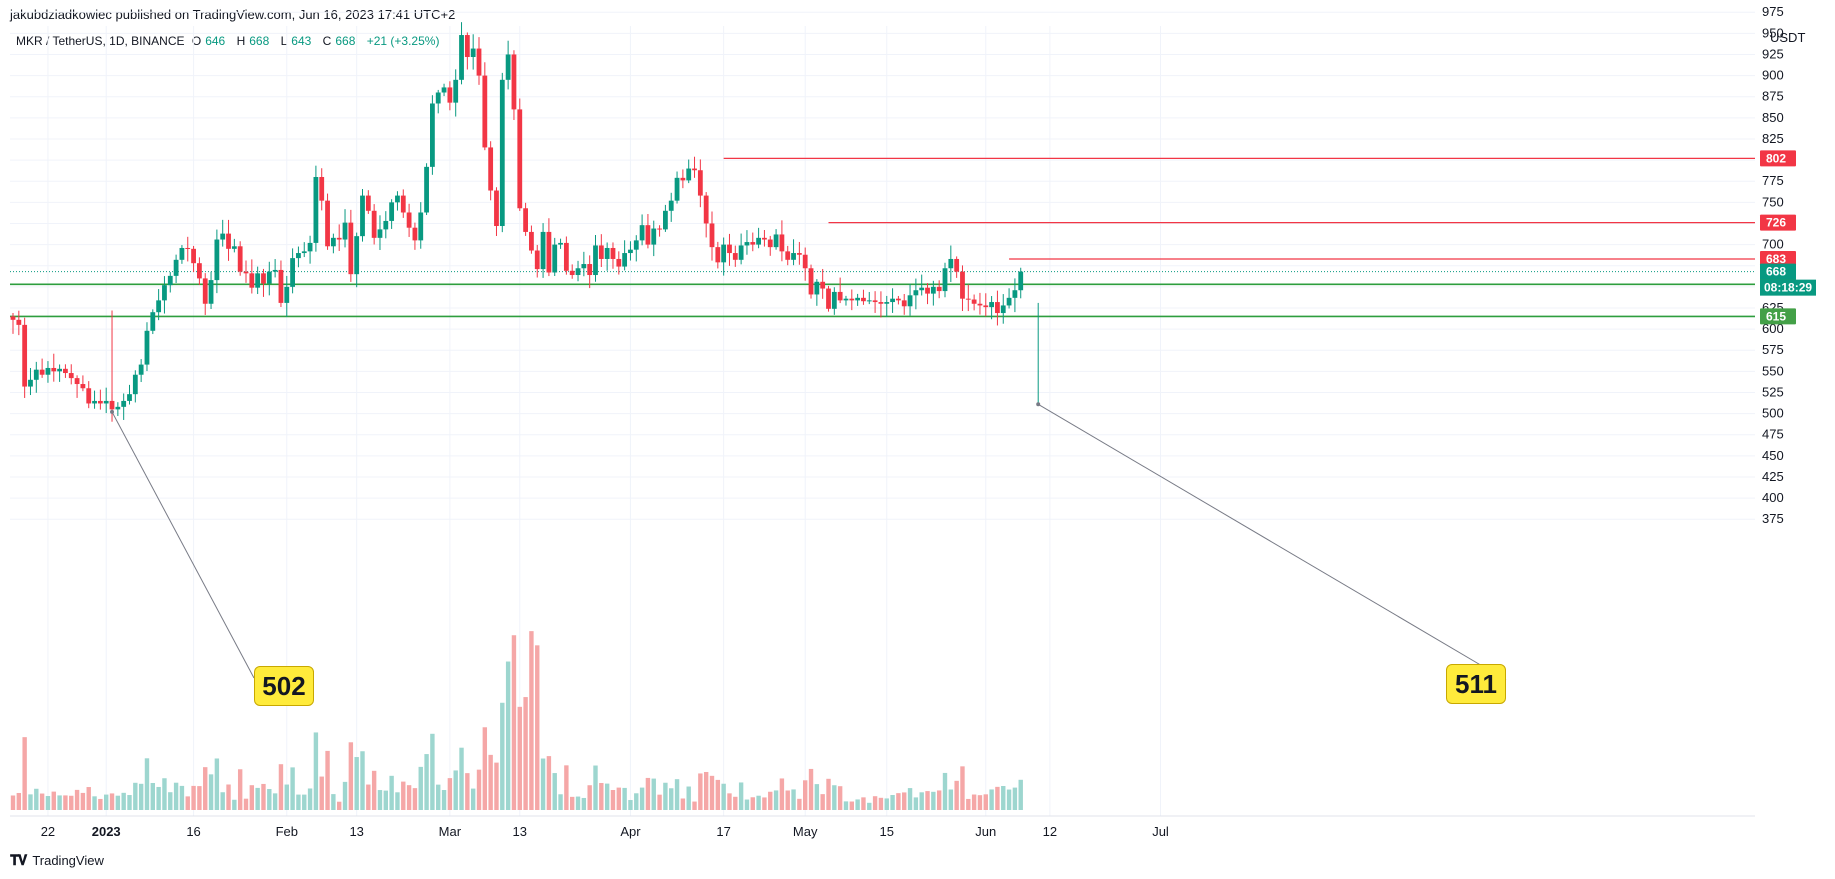 The image size is (1835, 879). I want to click on countdown-label: 08:18:29, so click(1788, 288).